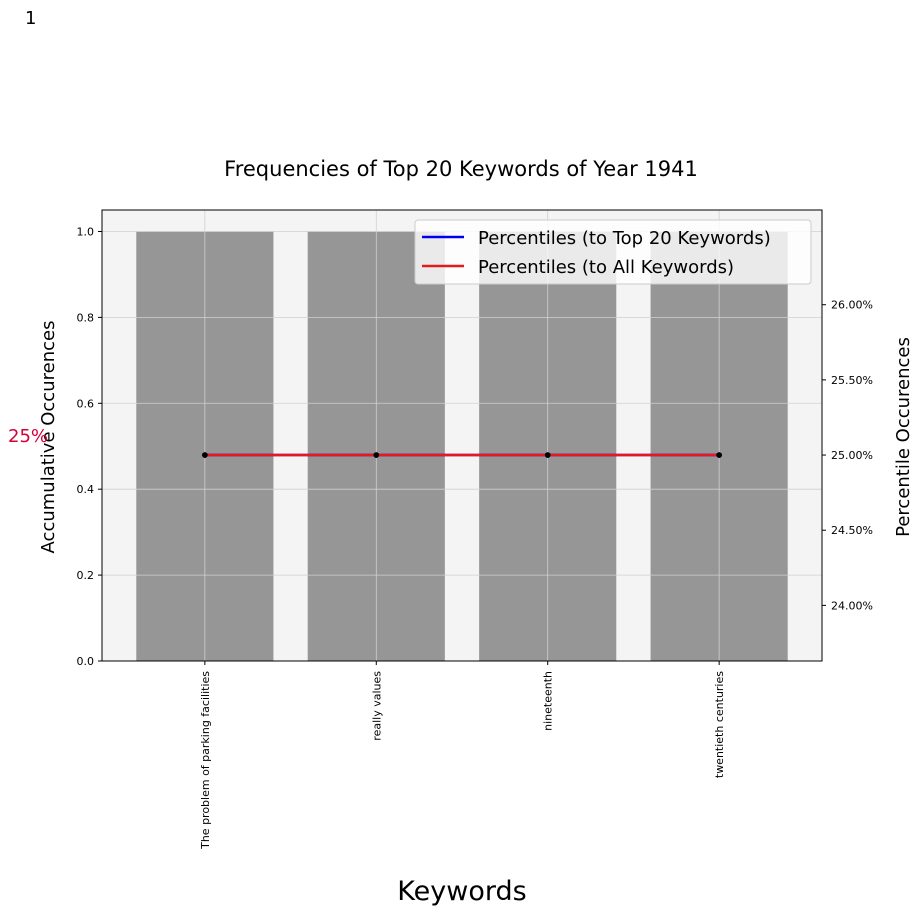 The height and width of the screenshot is (914, 921). I want to click on percentile-lines, so click(462, 455).